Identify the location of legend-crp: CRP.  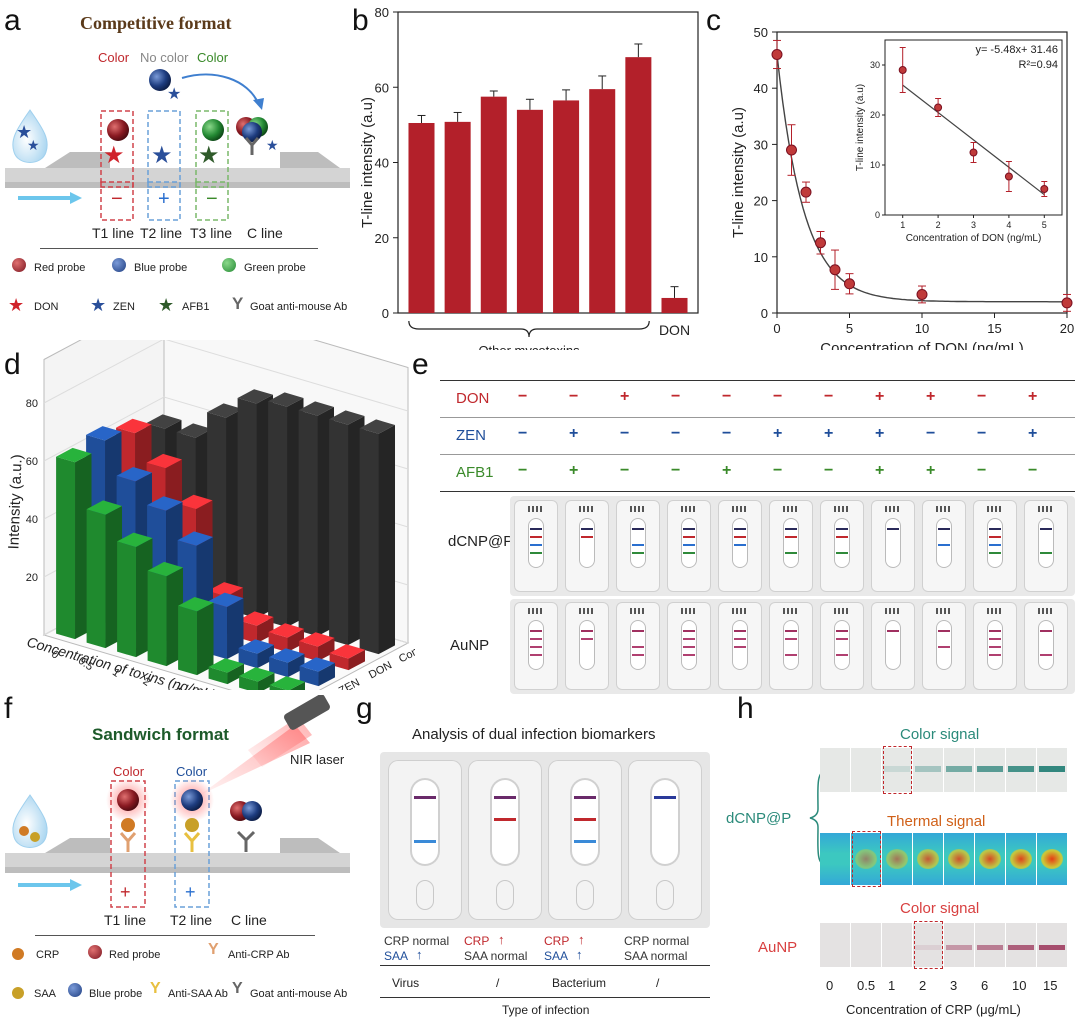
(48, 955).